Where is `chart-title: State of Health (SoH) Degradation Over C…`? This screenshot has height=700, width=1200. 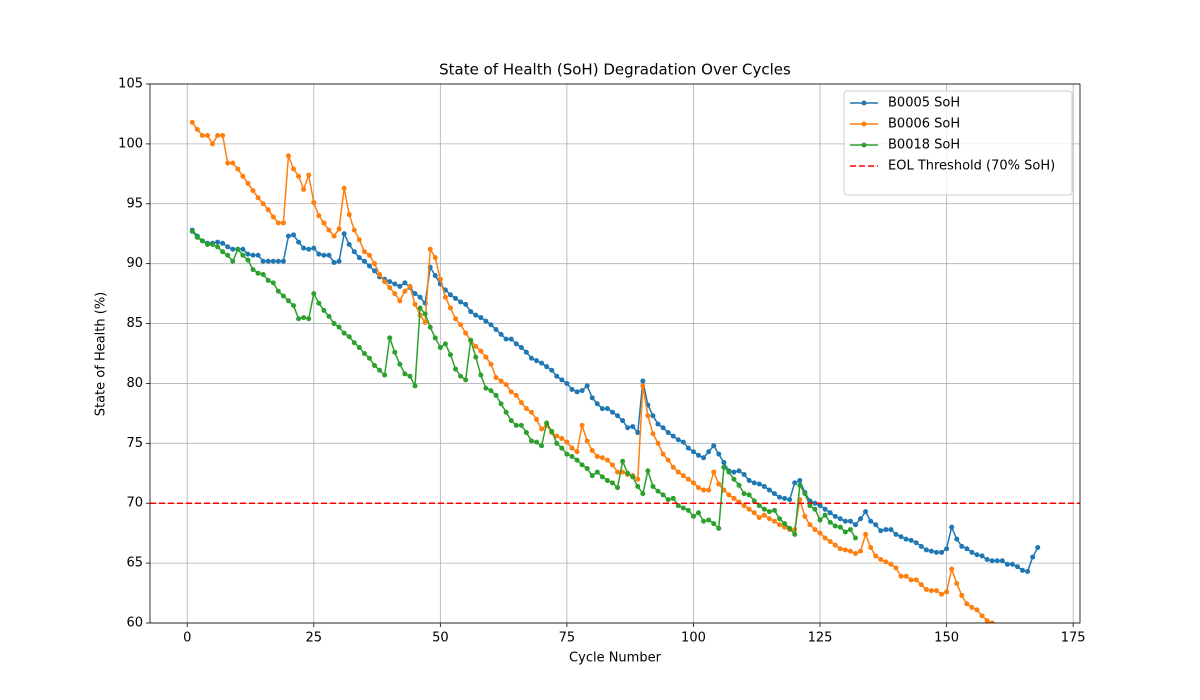 chart-title: State of Health (SoH) Degradation Over C… is located at coordinates (615, 70).